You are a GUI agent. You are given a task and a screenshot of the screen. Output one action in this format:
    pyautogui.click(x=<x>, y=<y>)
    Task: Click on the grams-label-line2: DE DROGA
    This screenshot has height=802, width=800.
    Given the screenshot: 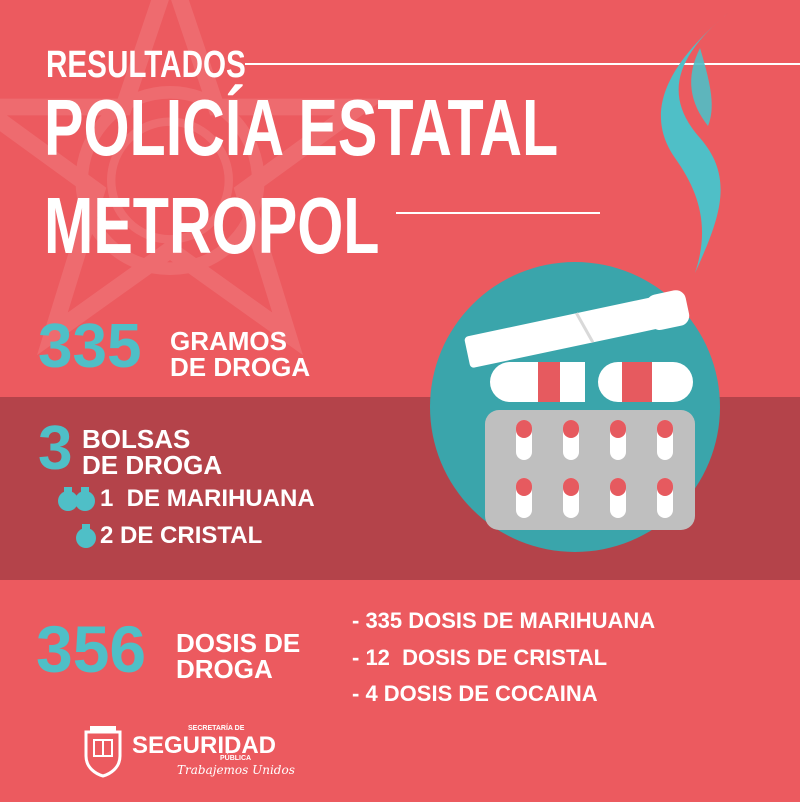 What is the action you would take?
    pyautogui.click(x=240, y=367)
    